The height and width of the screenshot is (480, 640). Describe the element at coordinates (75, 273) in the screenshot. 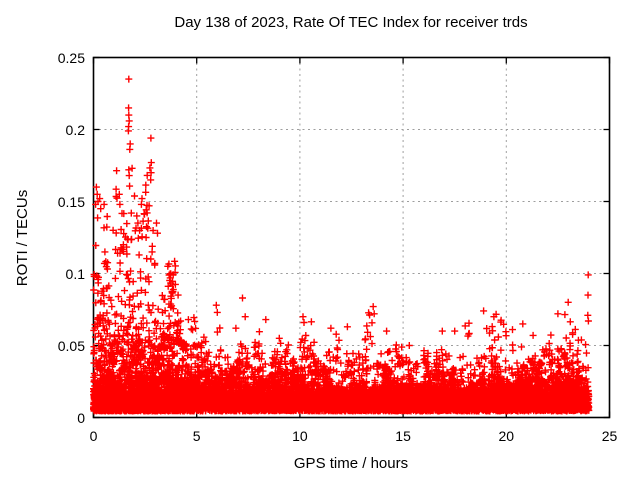

I see `y-tick-label: 0.1` at that location.